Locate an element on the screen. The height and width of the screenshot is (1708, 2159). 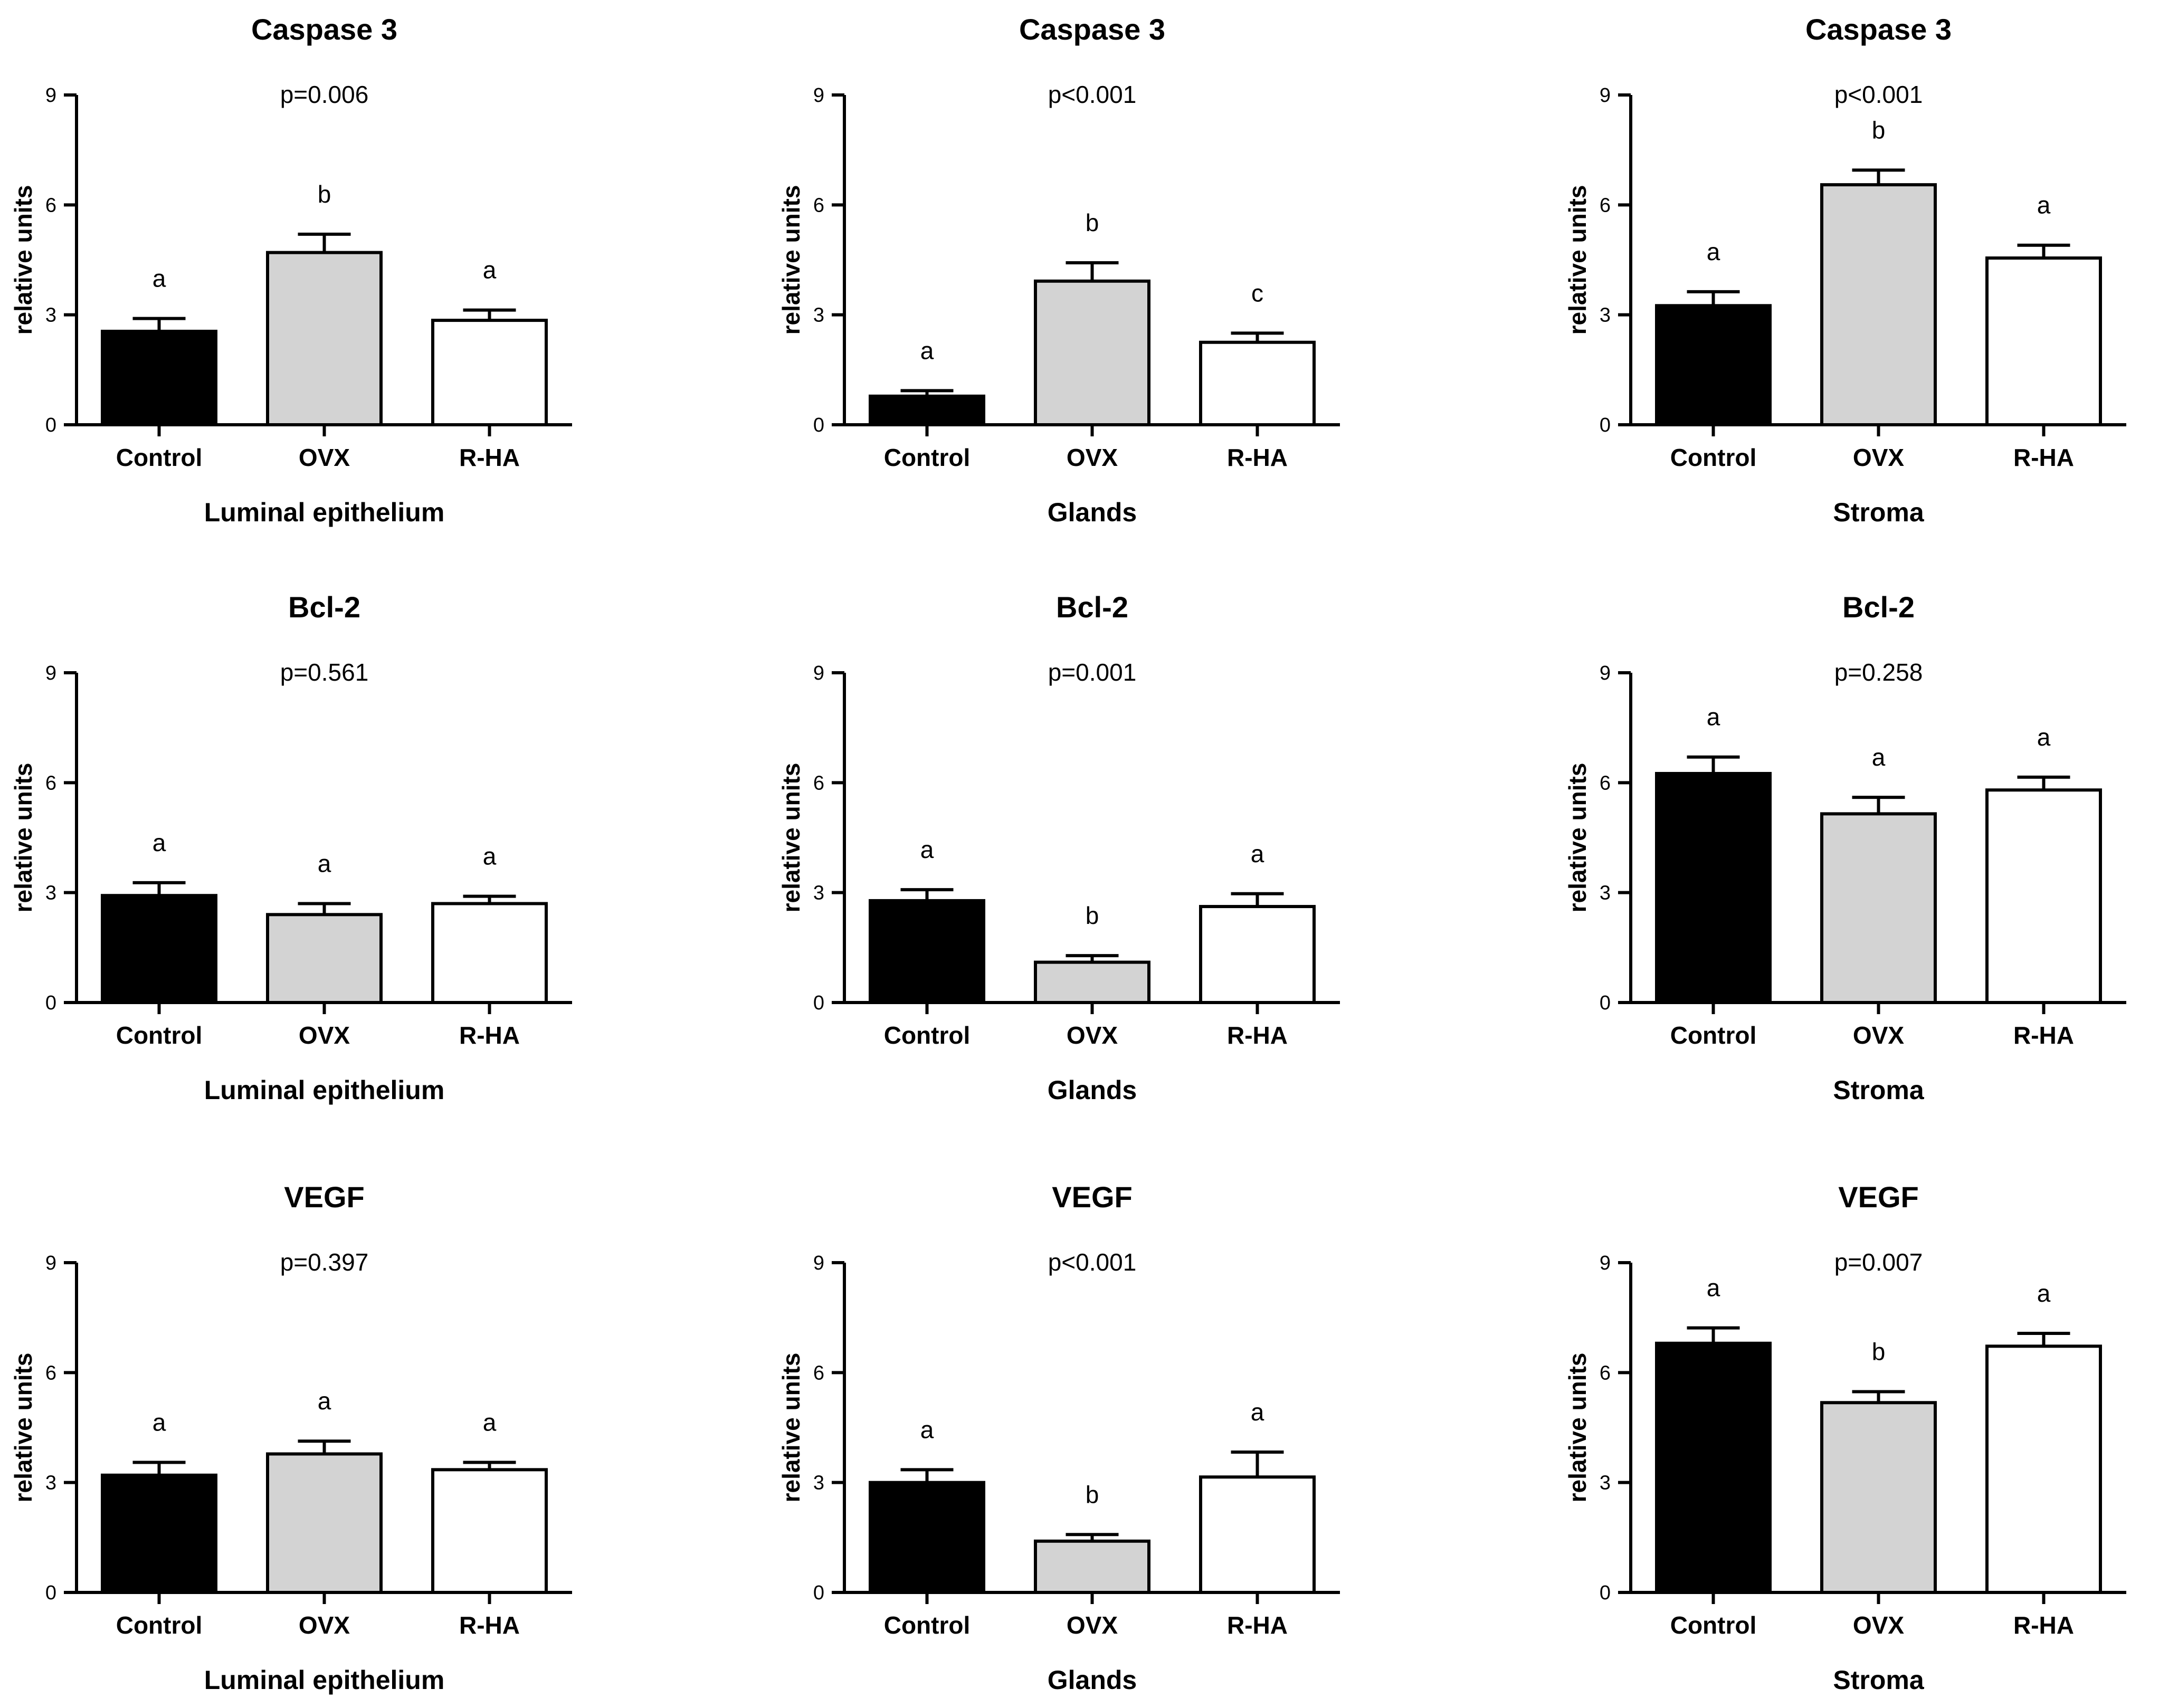
p-value-label: p=0.007 is located at coordinates (1879, 1262).